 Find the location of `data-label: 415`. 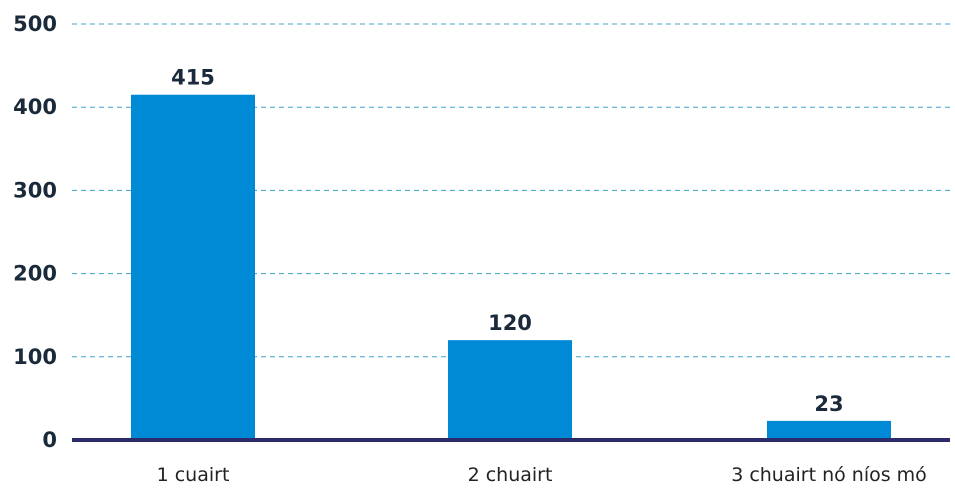

data-label: 415 is located at coordinates (193, 78).